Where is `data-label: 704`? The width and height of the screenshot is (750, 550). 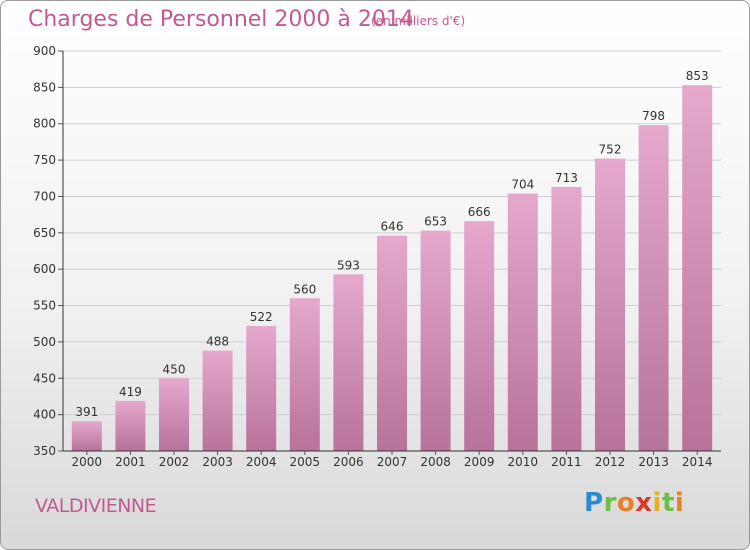
data-label: 704 is located at coordinates (522, 185).